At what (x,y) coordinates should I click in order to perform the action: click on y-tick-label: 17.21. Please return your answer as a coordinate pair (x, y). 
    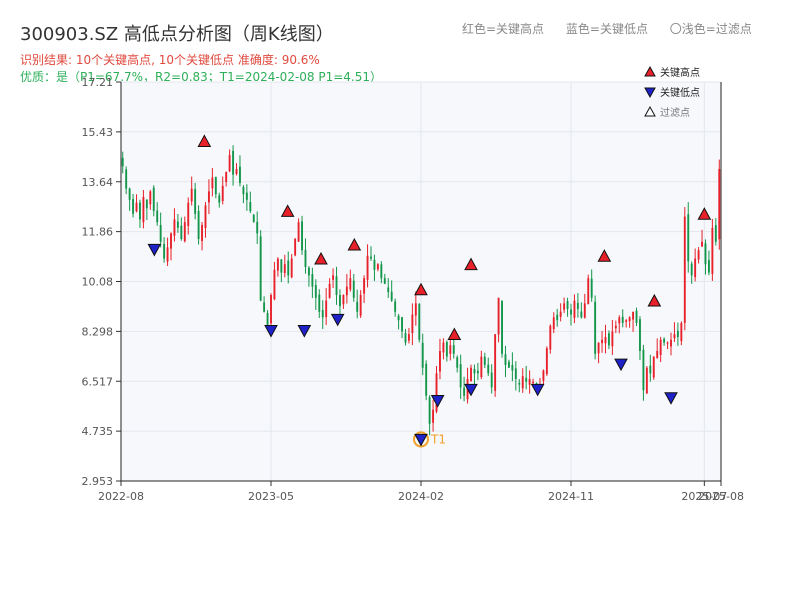
    Looking at the image, I should click on (98, 82).